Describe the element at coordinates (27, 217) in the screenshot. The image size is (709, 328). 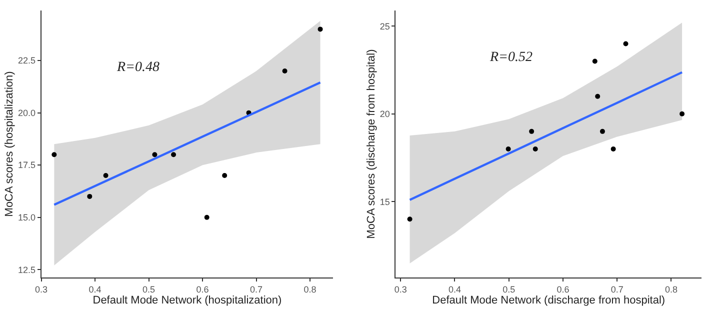
I see `y-tick-label: 15.0` at that location.